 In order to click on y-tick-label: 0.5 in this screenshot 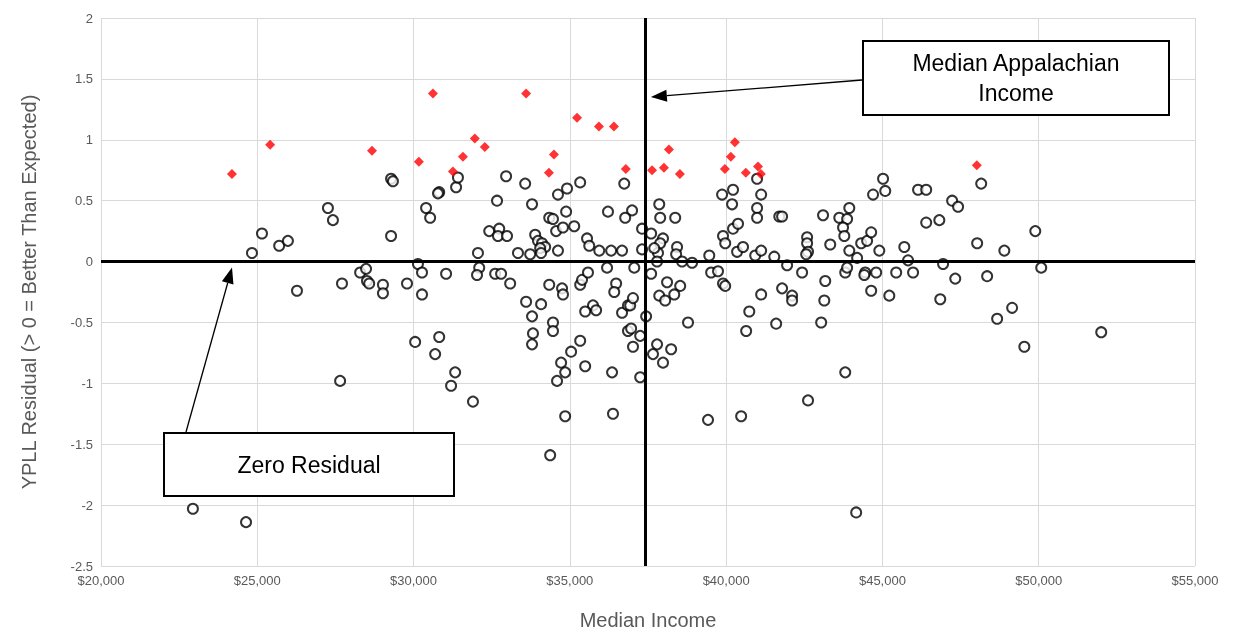, I will do `click(83, 201)`.